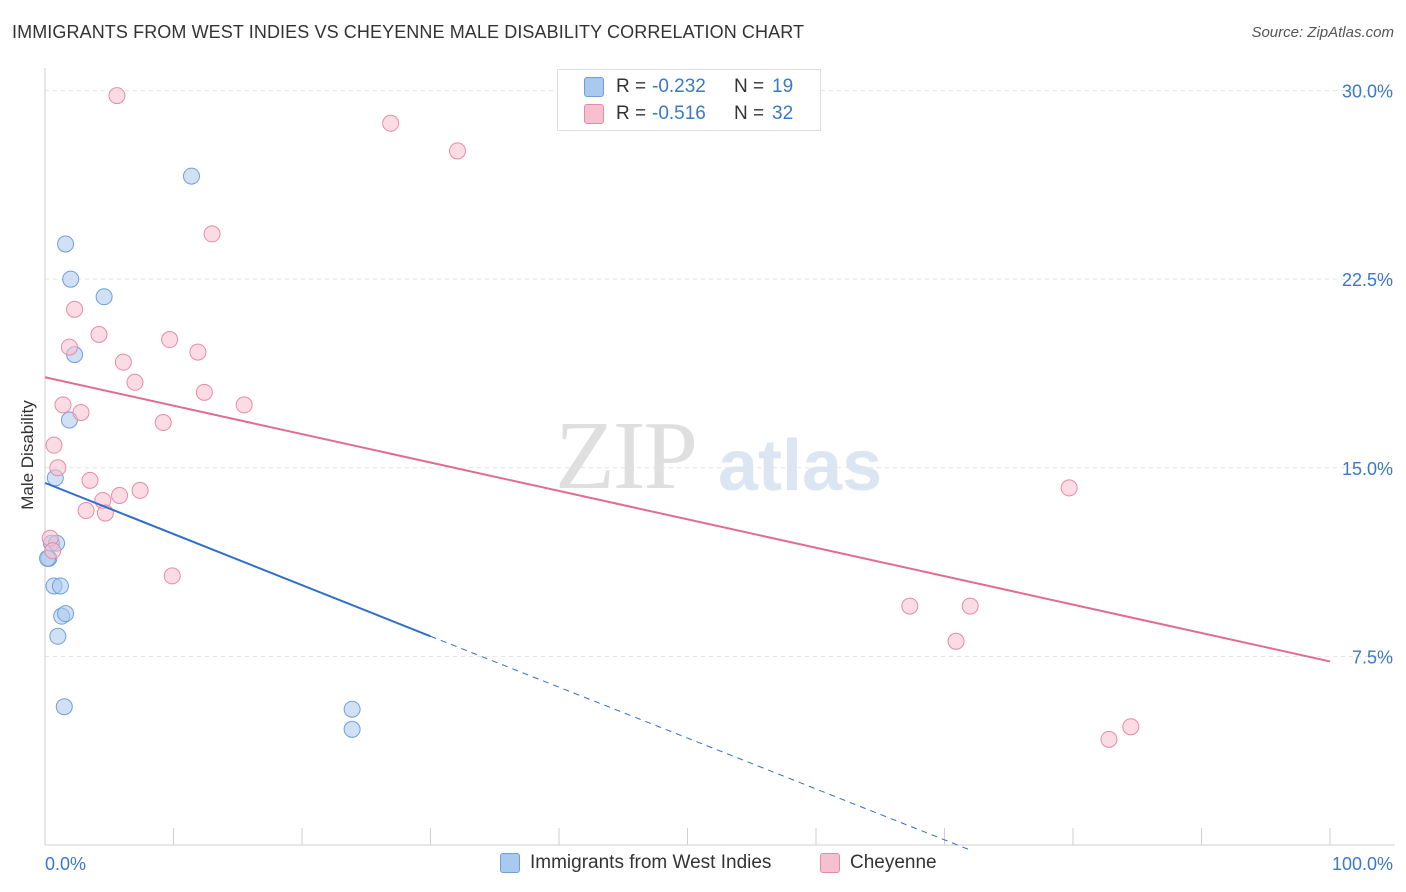  What do you see at coordinates (783, 86) in the screenshot?
I see `stats-n-value: 19` at bounding box center [783, 86].